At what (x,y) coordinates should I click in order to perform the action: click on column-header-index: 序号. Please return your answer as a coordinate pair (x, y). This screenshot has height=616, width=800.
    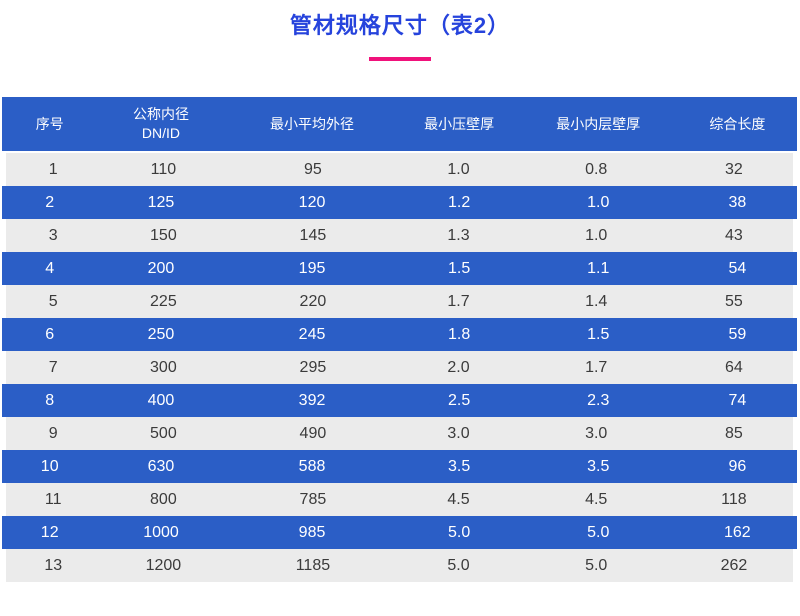
    Looking at the image, I should click on (49, 123).